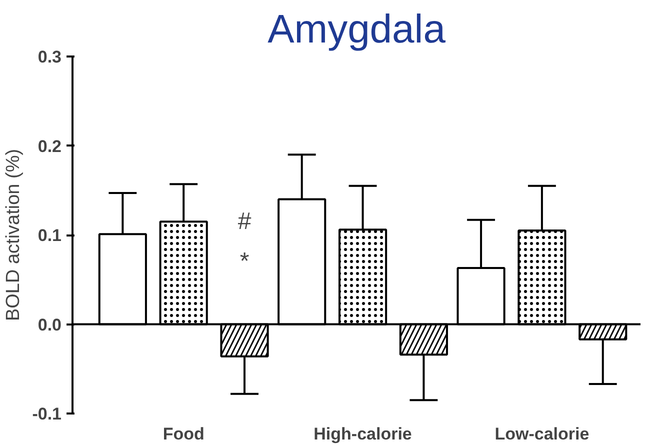 The image size is (652, 448). I want to click on x-tick-label: Low-calorie, so click(542, 434).